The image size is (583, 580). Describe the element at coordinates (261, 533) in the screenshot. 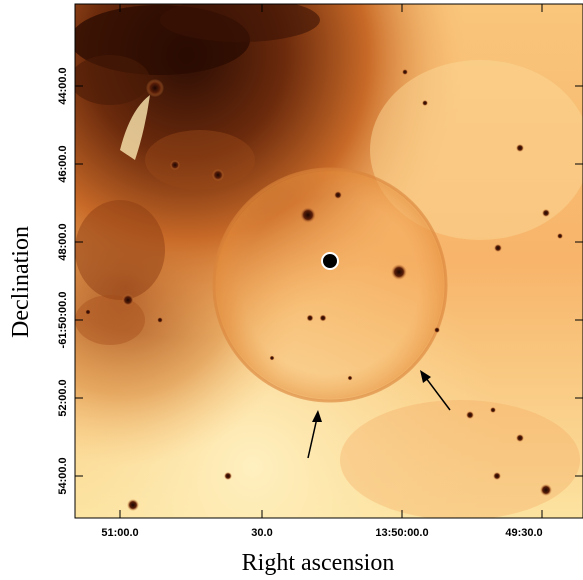

I see `x-tick-label: 30.0` at that location.